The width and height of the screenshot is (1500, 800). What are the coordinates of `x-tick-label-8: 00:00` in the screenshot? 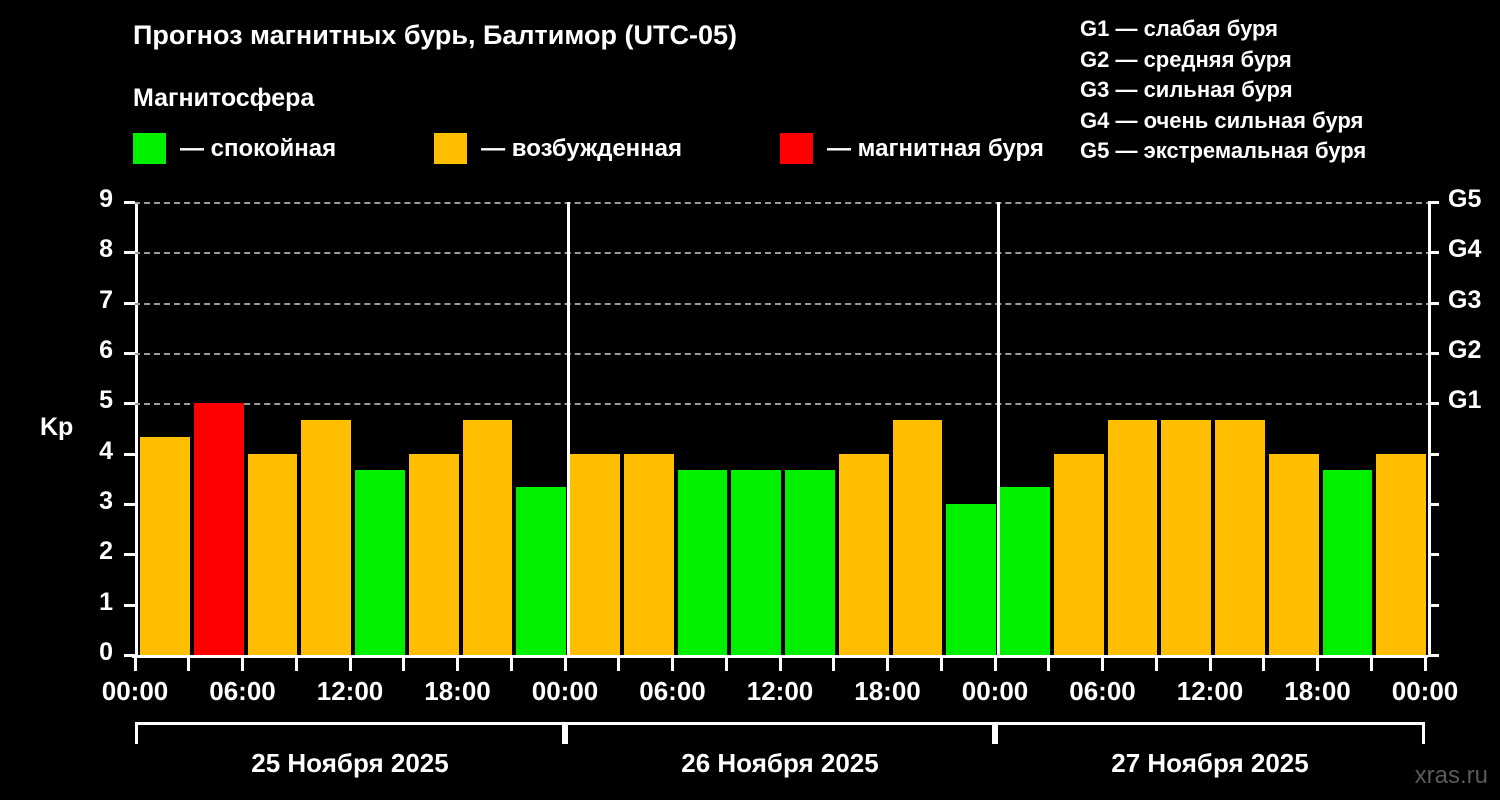 It's located at (995, 691).